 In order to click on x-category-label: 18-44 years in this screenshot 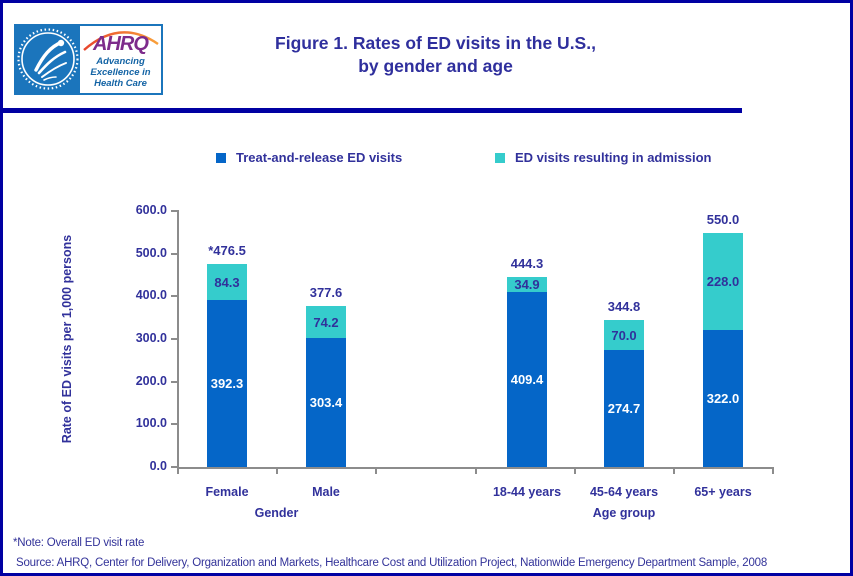, I will do `click(527, 492)`.